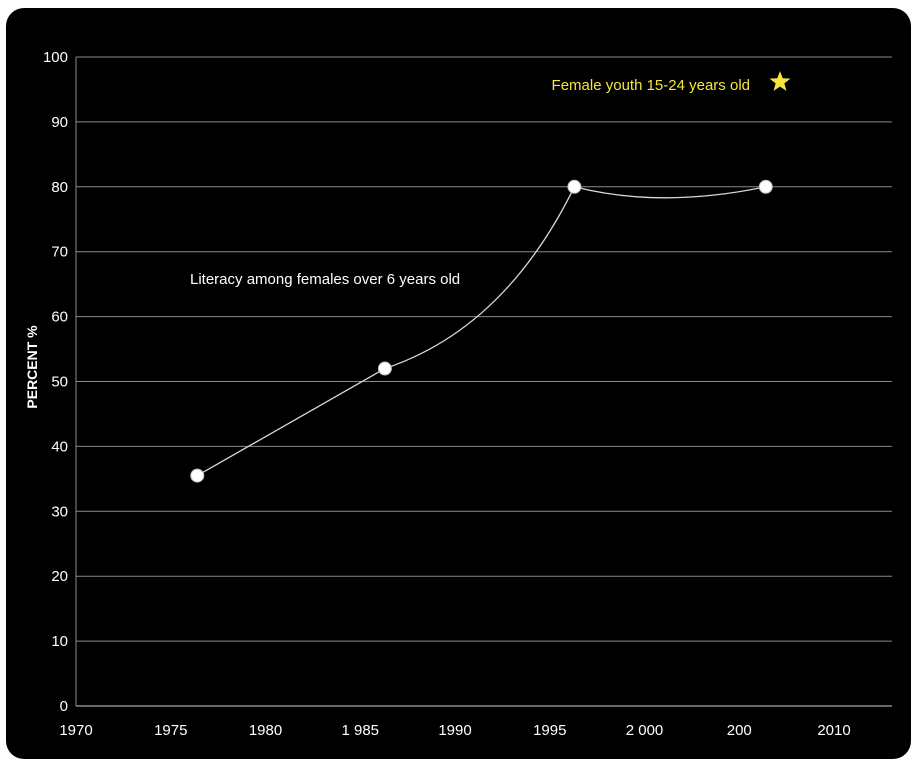 This screenshot has height=765, width=917. What do you see at coordinates (170, 730) in the screenshot?
I see `x-tick-label: 1975` at bounding box center [170, 730].